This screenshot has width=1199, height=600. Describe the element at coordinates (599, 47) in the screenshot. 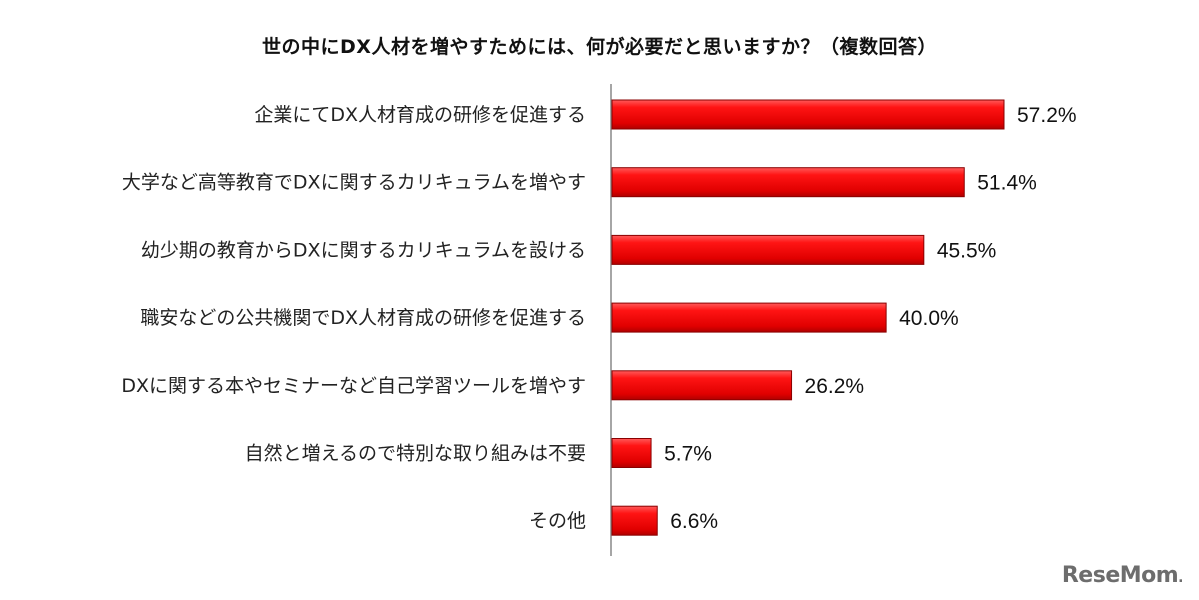

I see `chart-title: 世の中にDX人材を増やすためには、何が必要だと思いますか？（複数回答）` at that location.